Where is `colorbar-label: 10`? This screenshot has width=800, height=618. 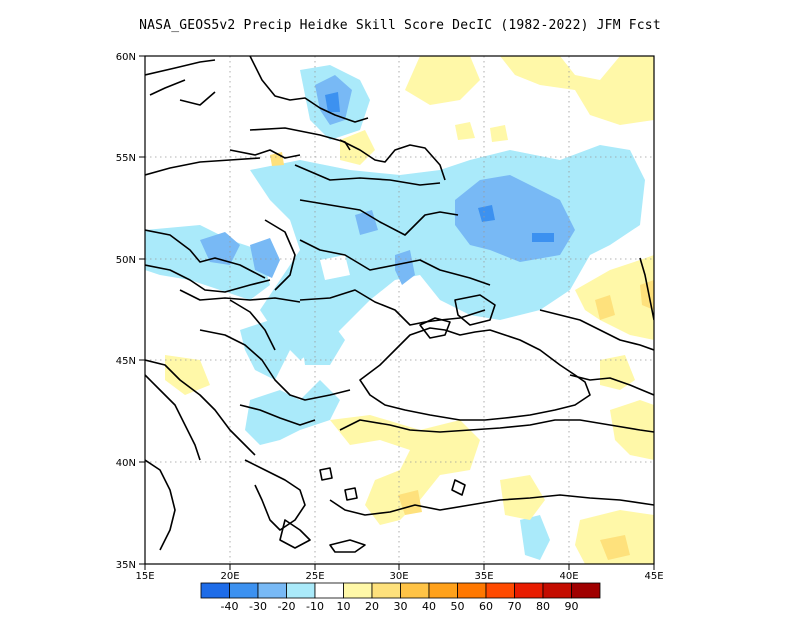
colorbar-label: 10 is located at coordinates (344, 606).